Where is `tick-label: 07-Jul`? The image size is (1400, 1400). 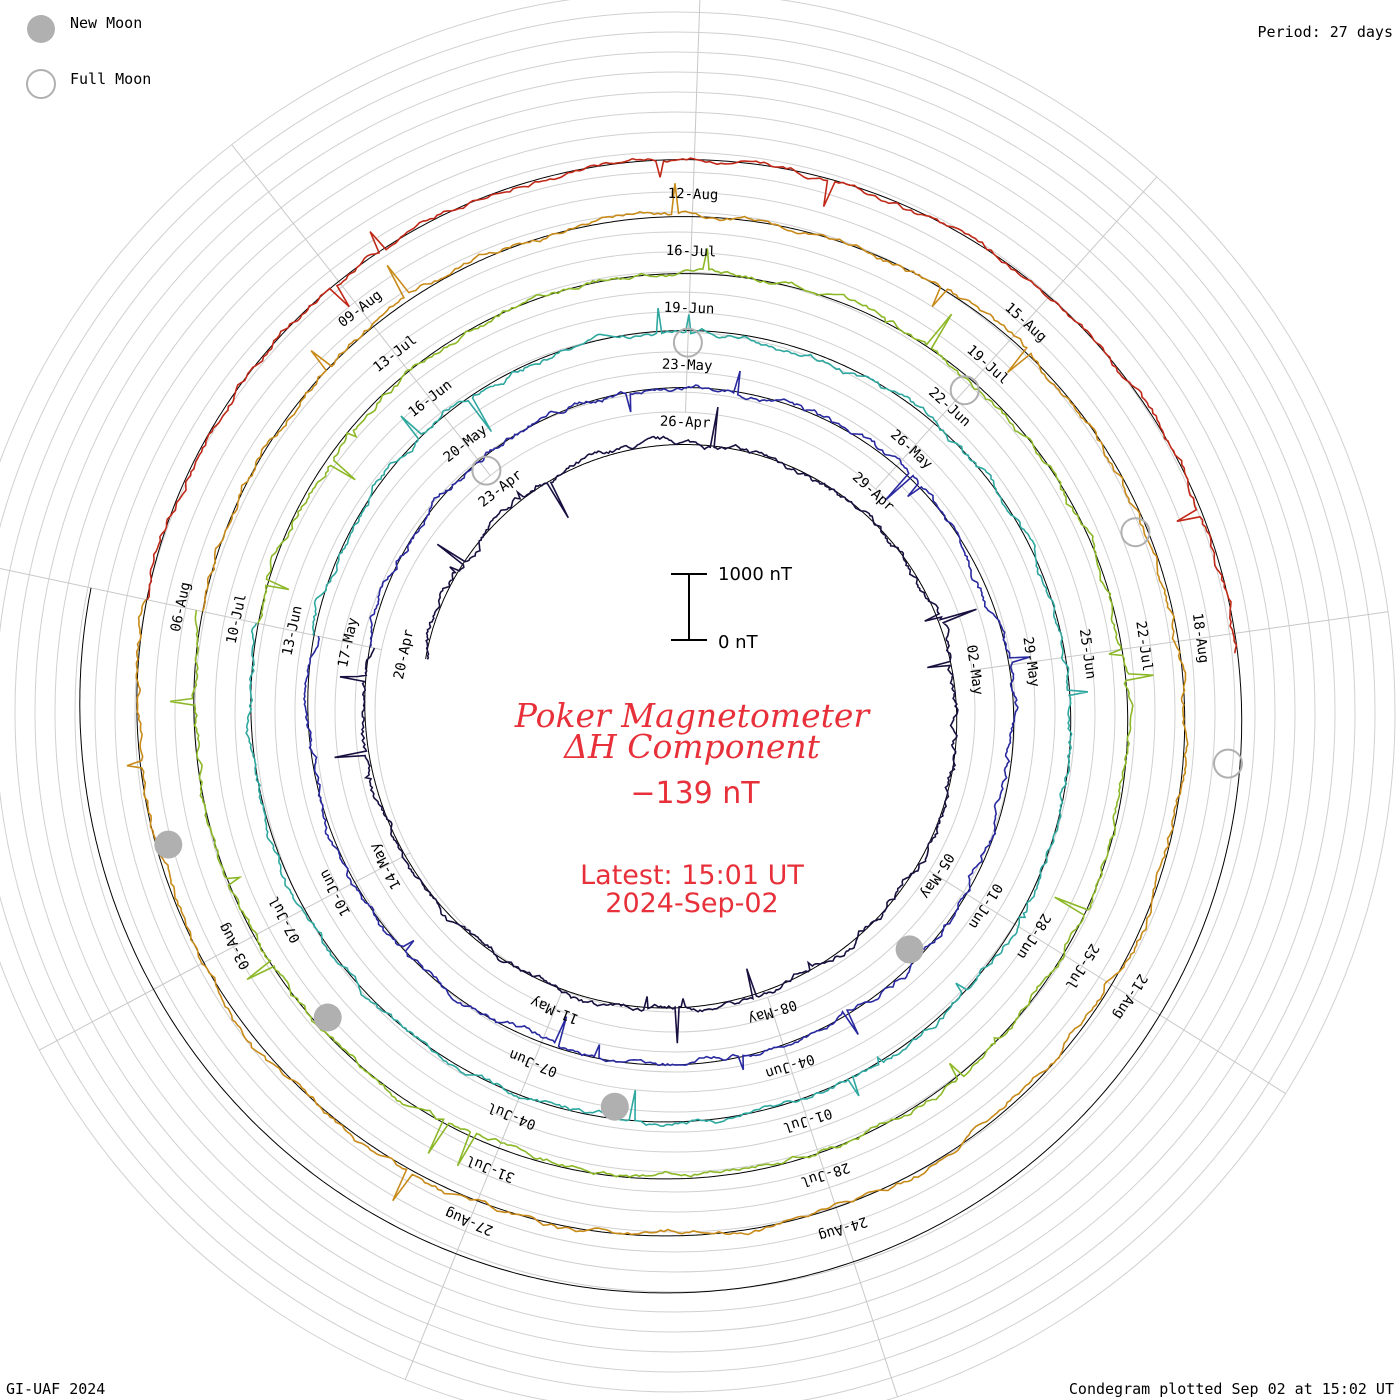
tick-label: 07-Jul is located at coordinates (285, 919).